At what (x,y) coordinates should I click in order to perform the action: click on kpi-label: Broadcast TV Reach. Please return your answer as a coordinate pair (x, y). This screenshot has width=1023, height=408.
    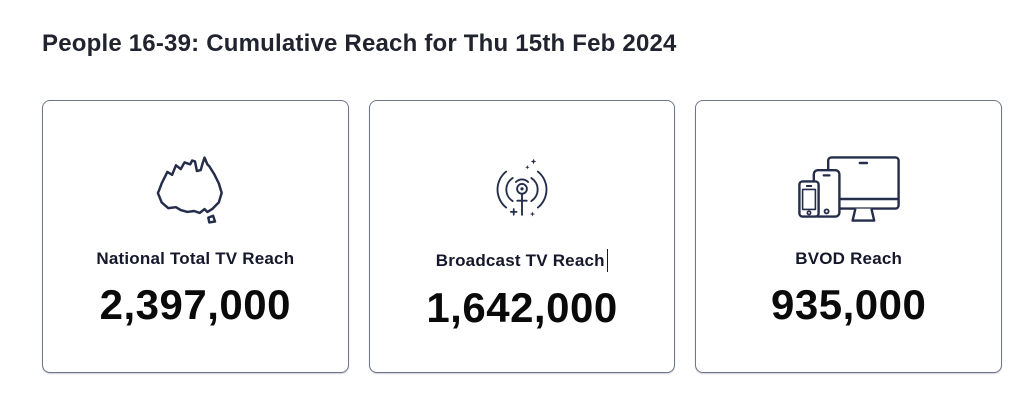
    Looking at the image, I should click on (520, 260).